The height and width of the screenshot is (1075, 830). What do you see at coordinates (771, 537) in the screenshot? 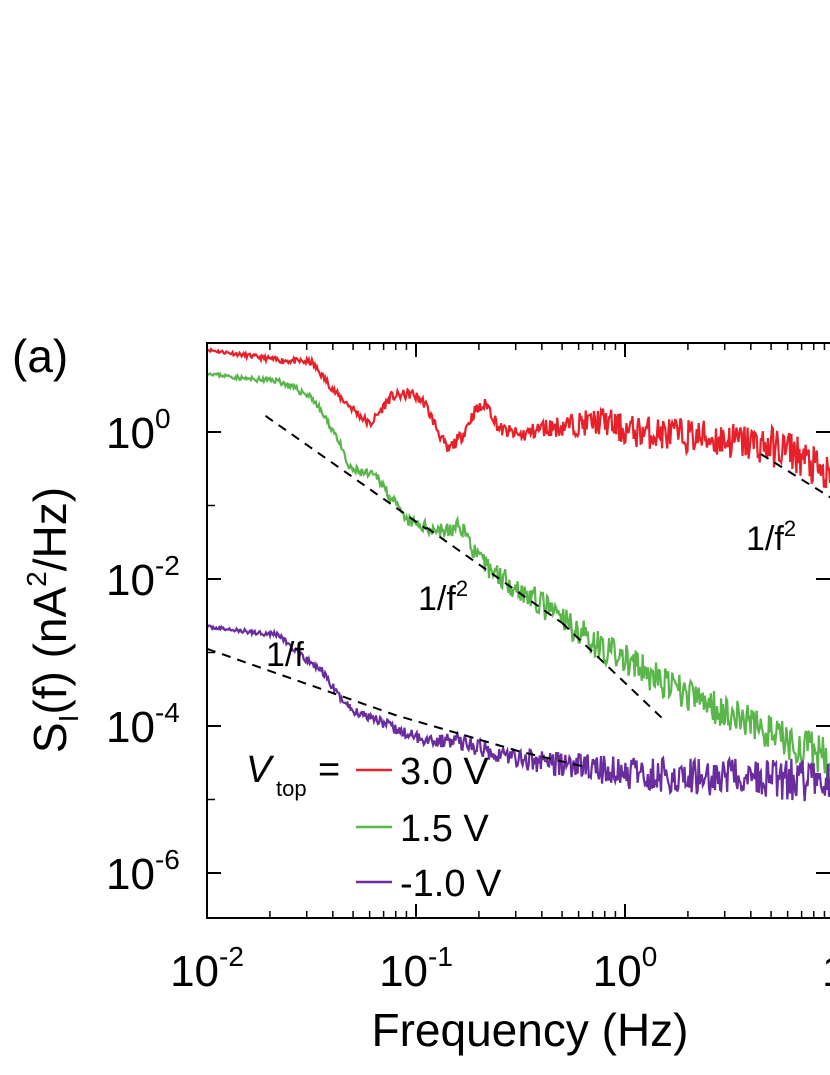
I see `annotation-ann1: 1/f2` at bounding box center [771, 537].